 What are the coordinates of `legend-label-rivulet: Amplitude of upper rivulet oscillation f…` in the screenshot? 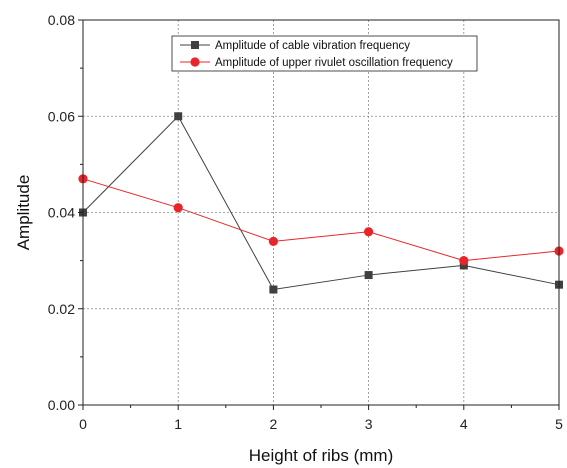 It's located at (334, 63).